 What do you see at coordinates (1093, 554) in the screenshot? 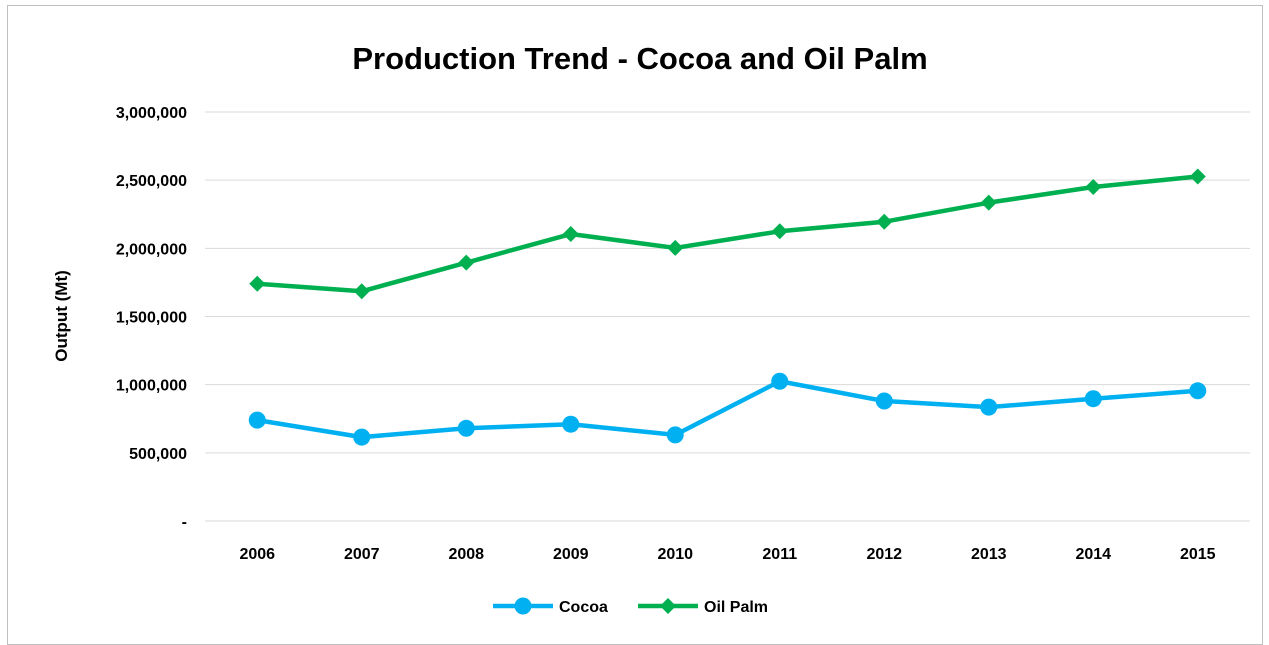
I see `x-tick-label: 2014` at bounding box center [1093, 554].